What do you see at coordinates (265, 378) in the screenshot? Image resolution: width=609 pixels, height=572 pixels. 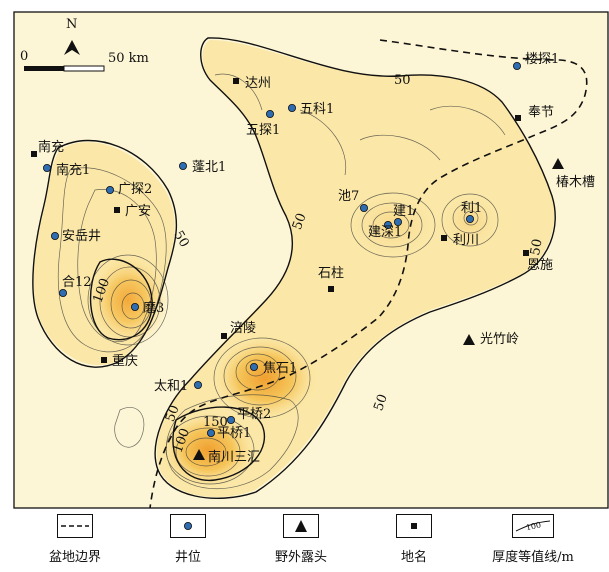 I see `depocentre-jiaoshi` at bounding box center [265, 378].